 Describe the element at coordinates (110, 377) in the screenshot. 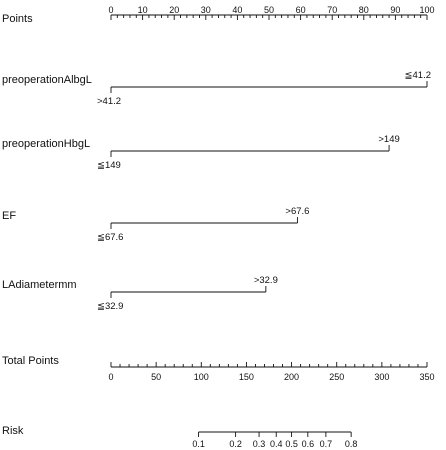

I see `total-points-tick-label: 0` at that location.